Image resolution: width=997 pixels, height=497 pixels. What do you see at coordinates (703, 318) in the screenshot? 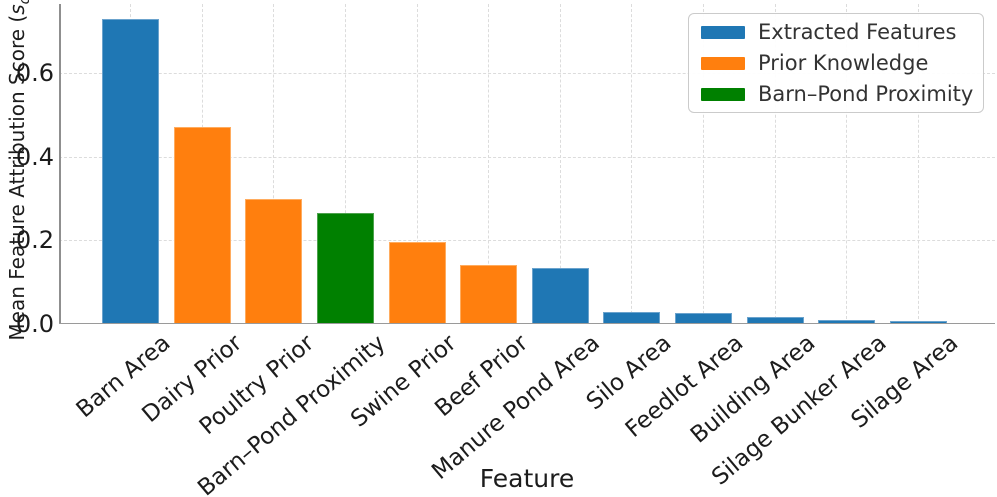
I see `bar-feedlot-area` at bounding box center [703, 318].